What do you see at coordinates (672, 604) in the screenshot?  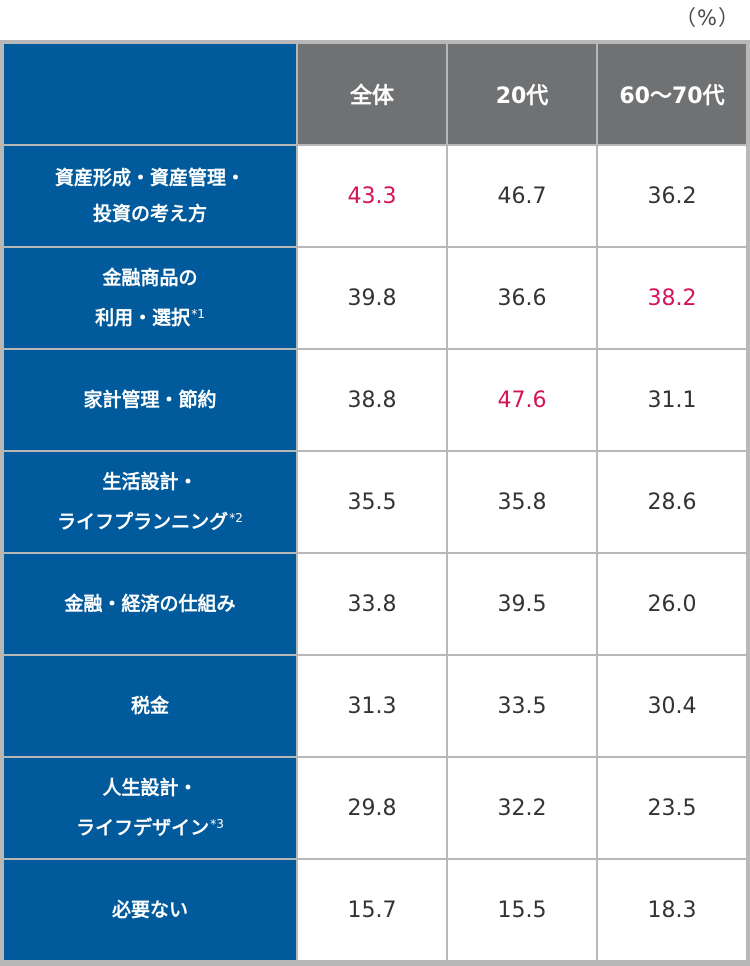 I see `value-cell: 26.0` at bounding box center [672, 604].